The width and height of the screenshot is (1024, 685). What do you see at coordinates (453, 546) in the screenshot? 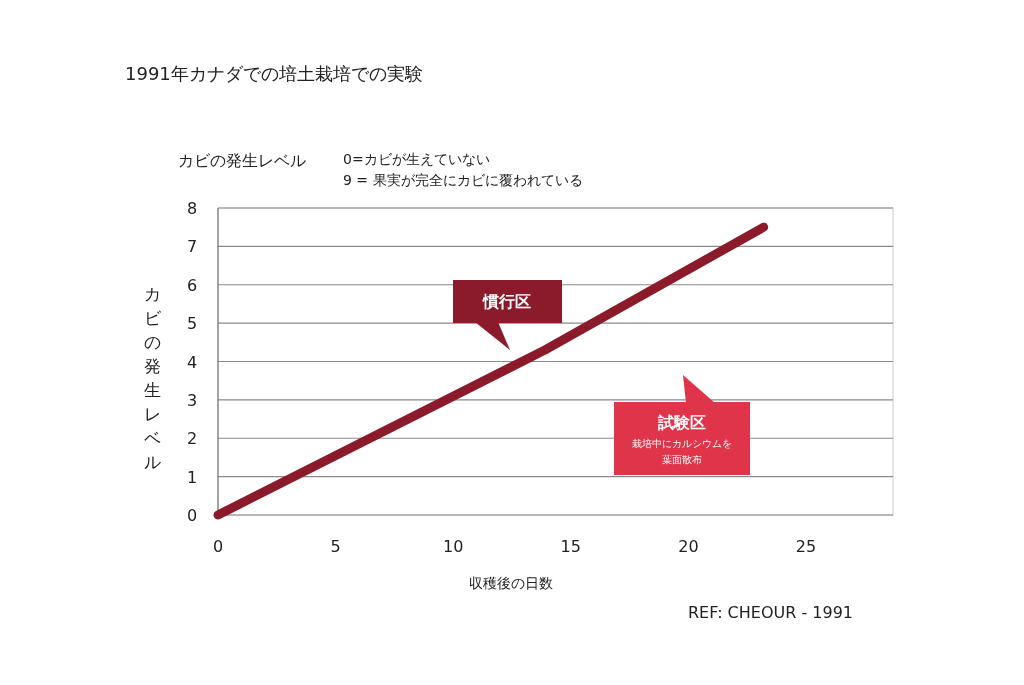
I see `x-tick-label: 10` at bounding box center [453, 546].